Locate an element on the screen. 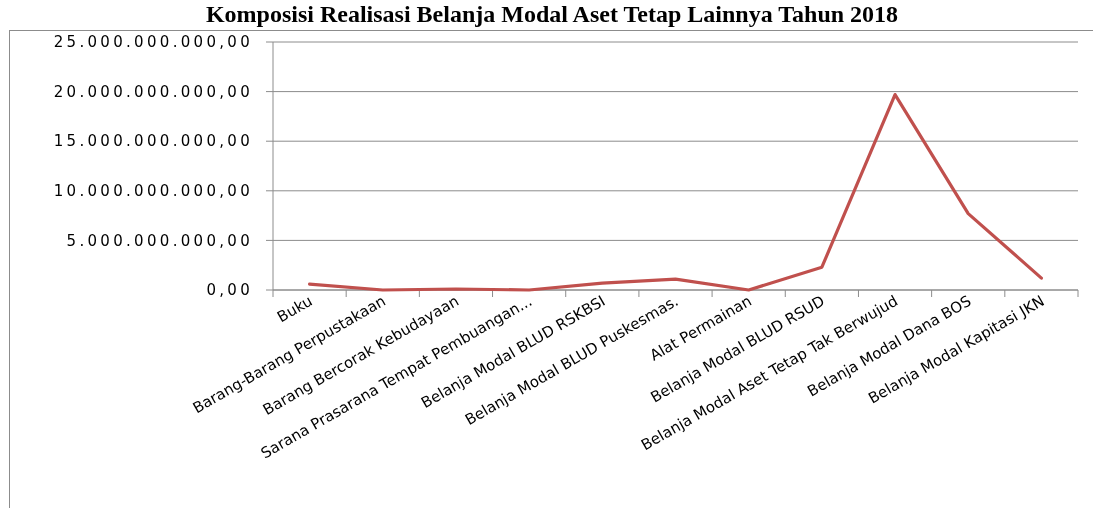  y-tick-label: 25.000.000.000,00 is located at coordinates (153, 42).